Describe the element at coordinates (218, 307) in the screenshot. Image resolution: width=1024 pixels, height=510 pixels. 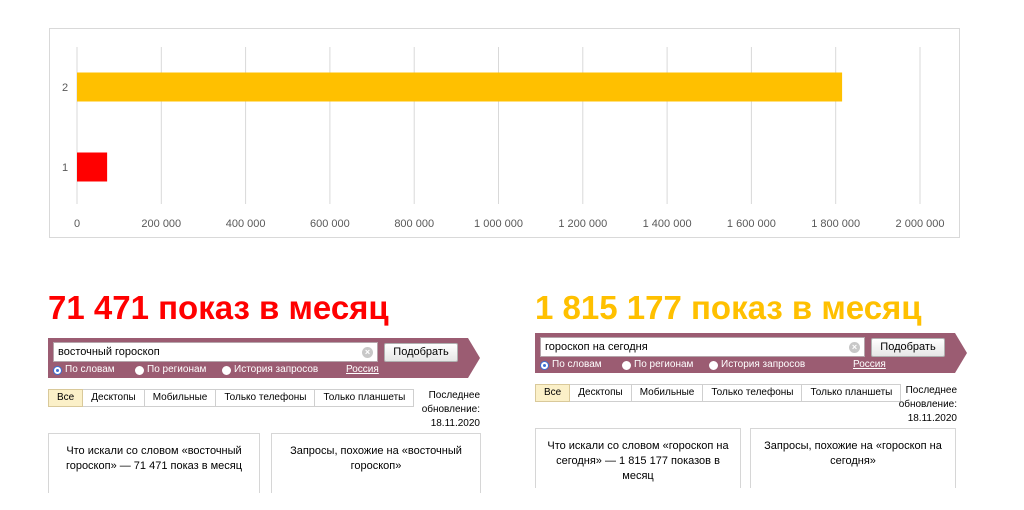
I see `headline-left-impressions: 71 471 показ в месяц` at that location.